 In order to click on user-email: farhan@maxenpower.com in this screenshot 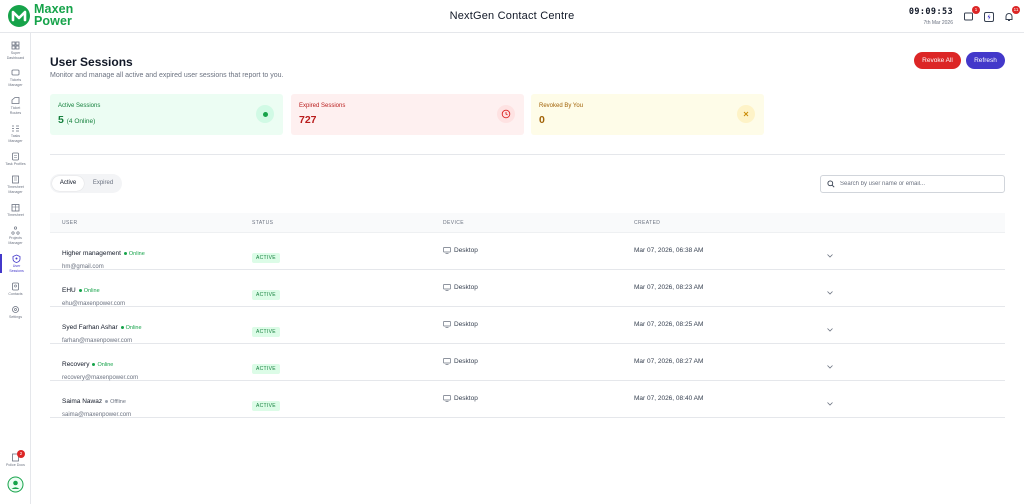, I will do `click(97, 341)`.